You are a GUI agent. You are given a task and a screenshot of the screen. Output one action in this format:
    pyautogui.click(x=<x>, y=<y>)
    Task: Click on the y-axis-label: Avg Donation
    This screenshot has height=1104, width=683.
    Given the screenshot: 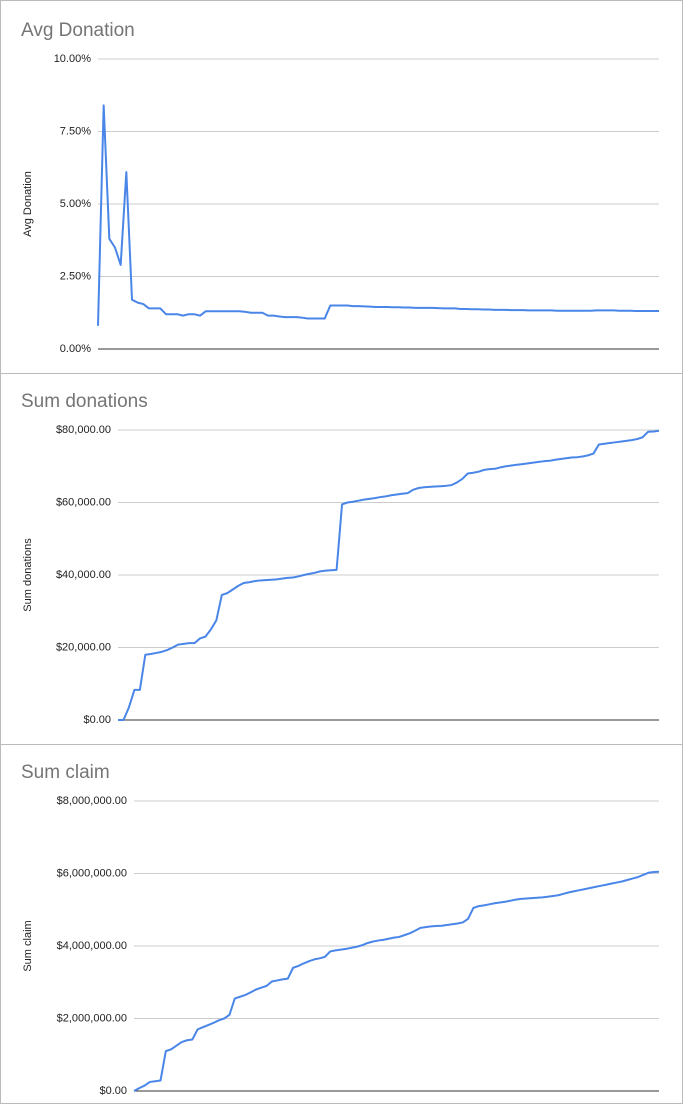 What is the action you would take?
    pyautogui.click(x=28, y=204)
    